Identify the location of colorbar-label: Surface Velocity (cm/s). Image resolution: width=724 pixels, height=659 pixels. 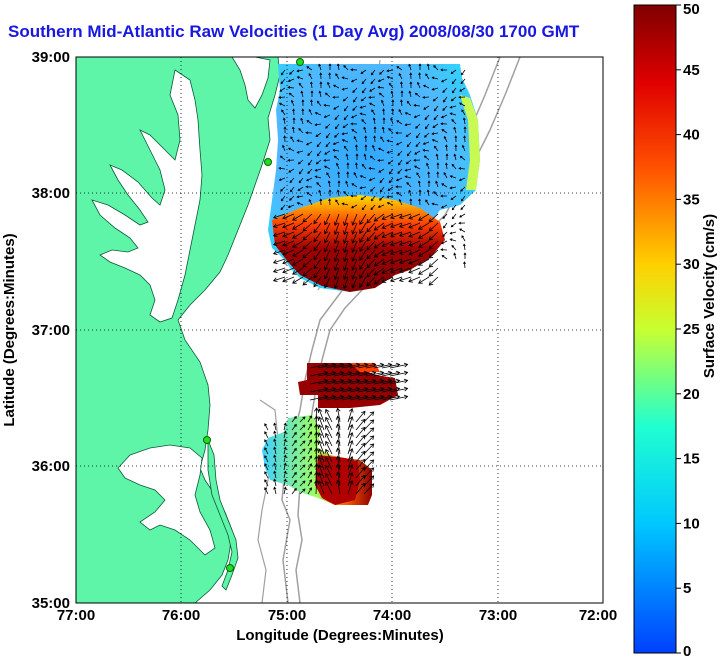
(709, 296).